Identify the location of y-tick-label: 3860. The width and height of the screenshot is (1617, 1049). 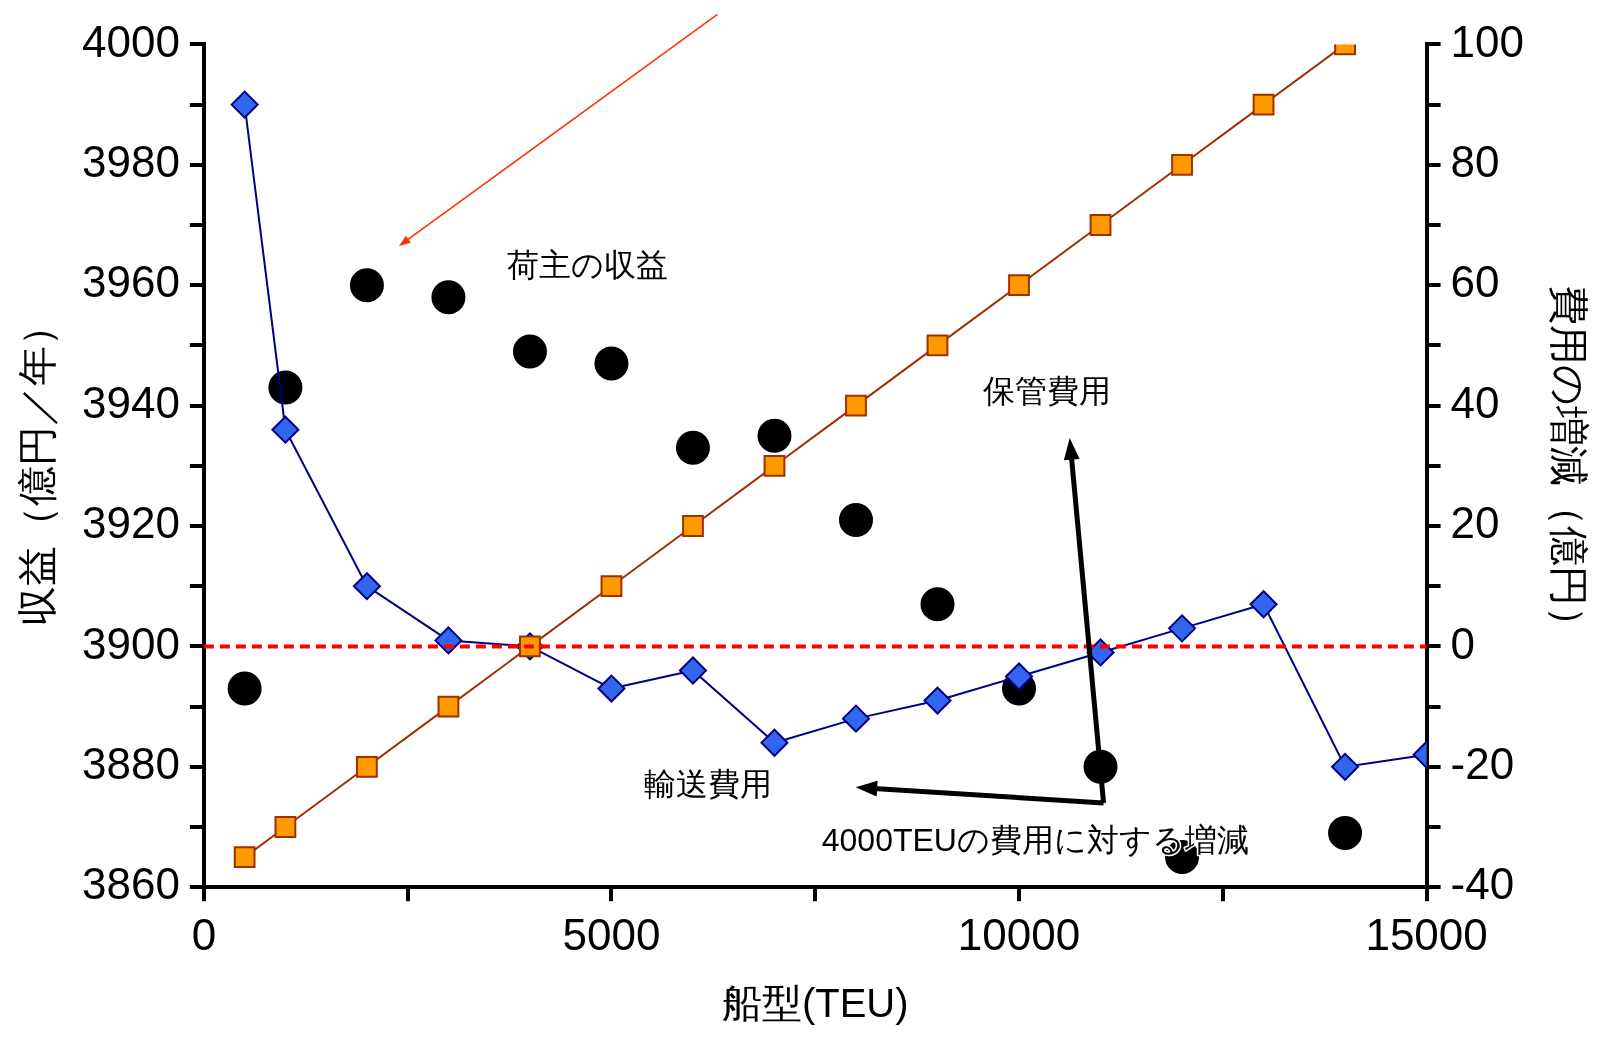
(130, 884).